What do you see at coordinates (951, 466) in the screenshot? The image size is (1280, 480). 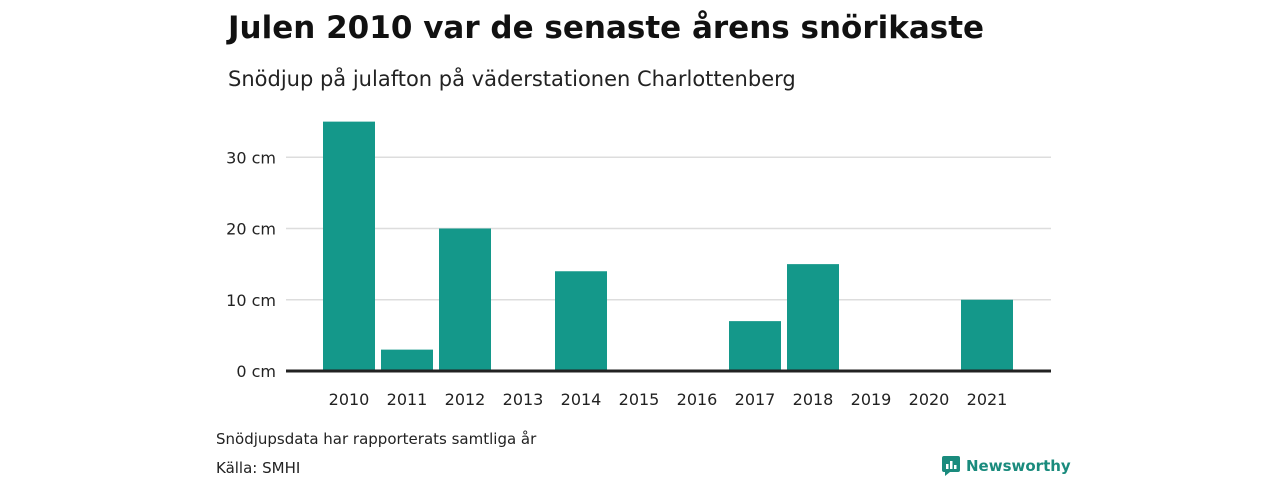 I see `newsworthy-logo-icon` at bounding box center [951, 466].